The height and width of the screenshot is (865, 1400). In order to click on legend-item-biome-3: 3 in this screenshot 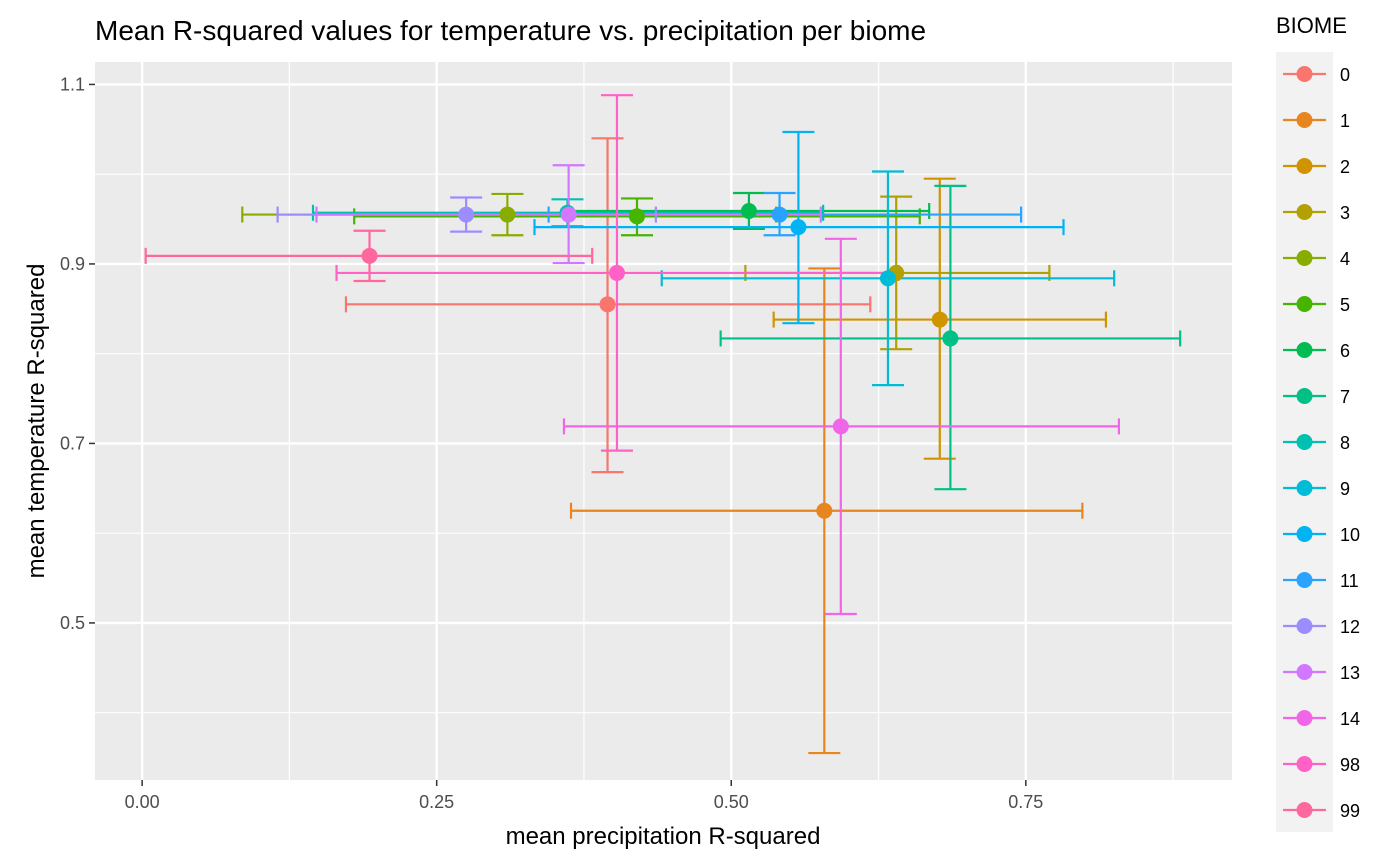, I will do `click(1316, 213)`.